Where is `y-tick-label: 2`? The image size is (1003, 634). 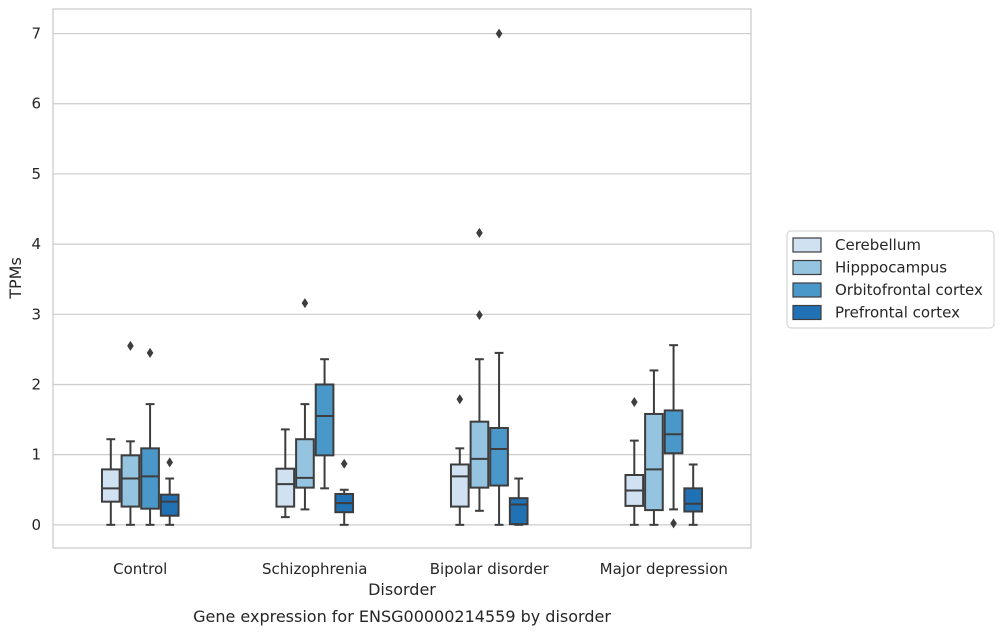
y-tick-label: 2 is located at coordinates (36, 384).